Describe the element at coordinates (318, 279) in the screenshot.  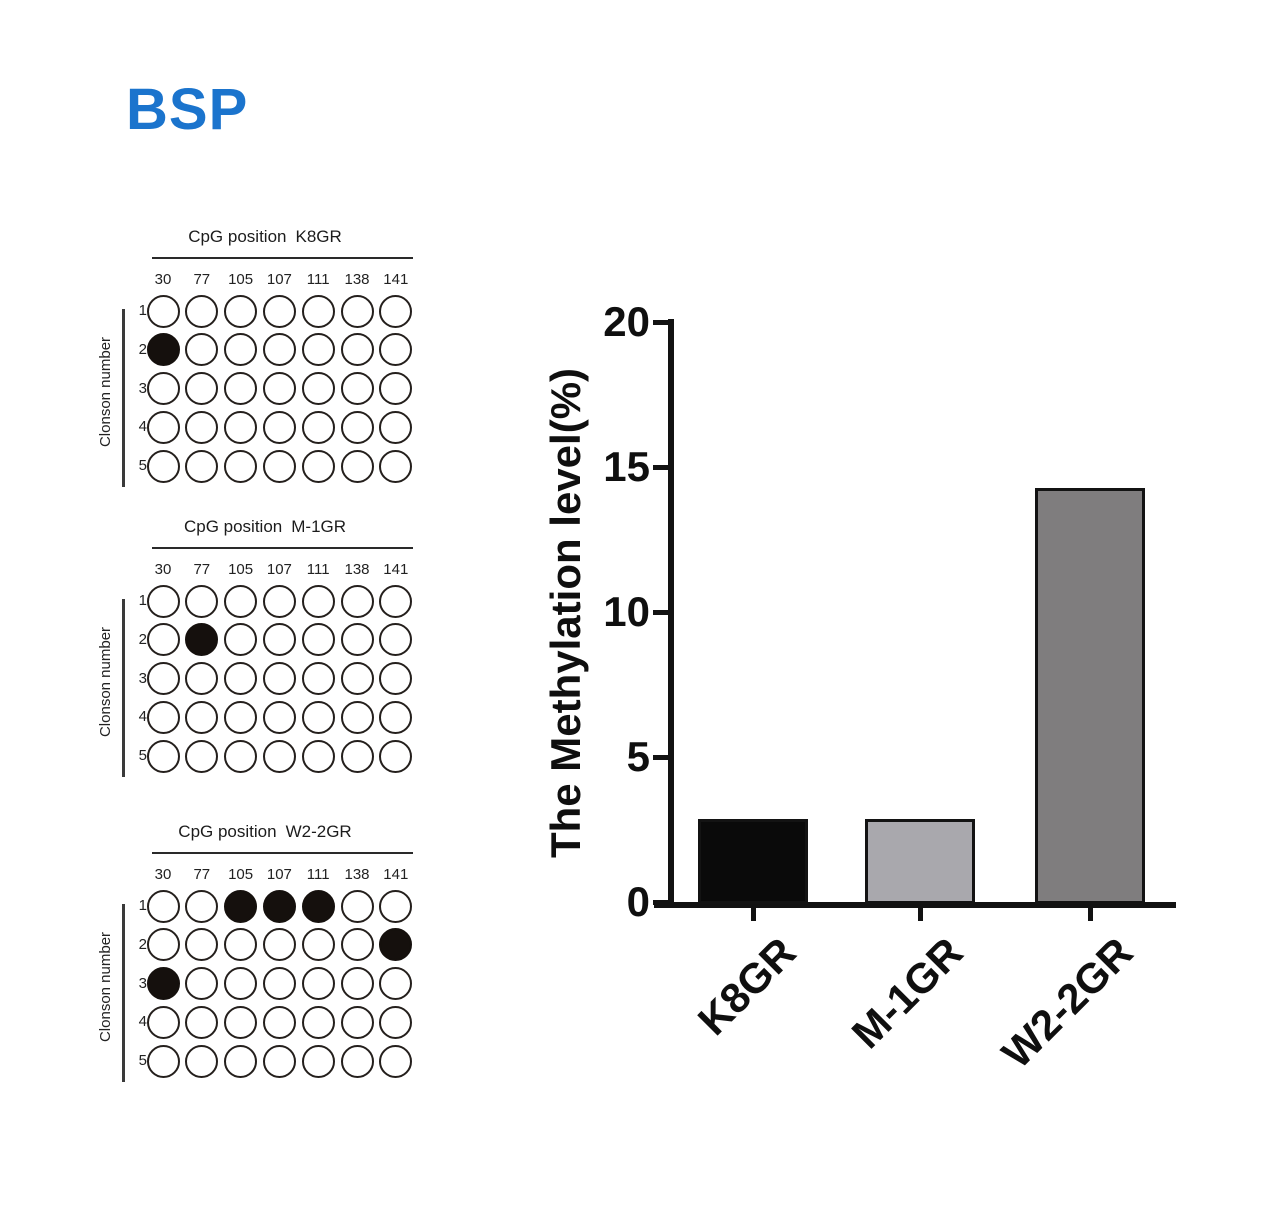
I see `cpg-position-label: 111` at that location.